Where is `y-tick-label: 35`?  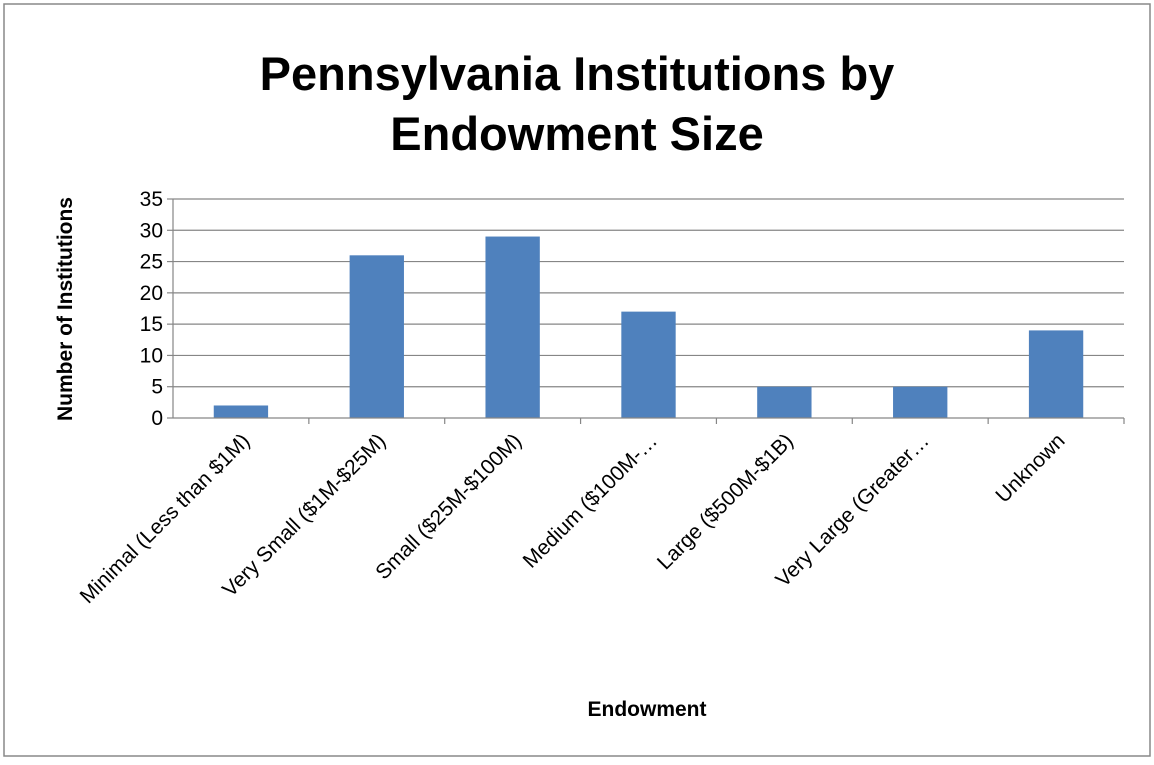 y-tick-label: 35 is located at coordinates (151, 199).